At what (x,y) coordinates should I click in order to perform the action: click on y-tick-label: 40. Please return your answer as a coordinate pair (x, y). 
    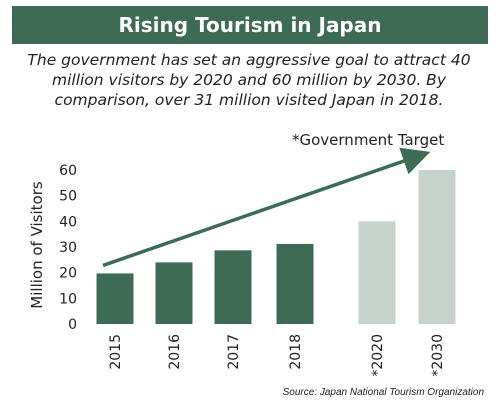
    Looking at the image, I should click on (68, 222).